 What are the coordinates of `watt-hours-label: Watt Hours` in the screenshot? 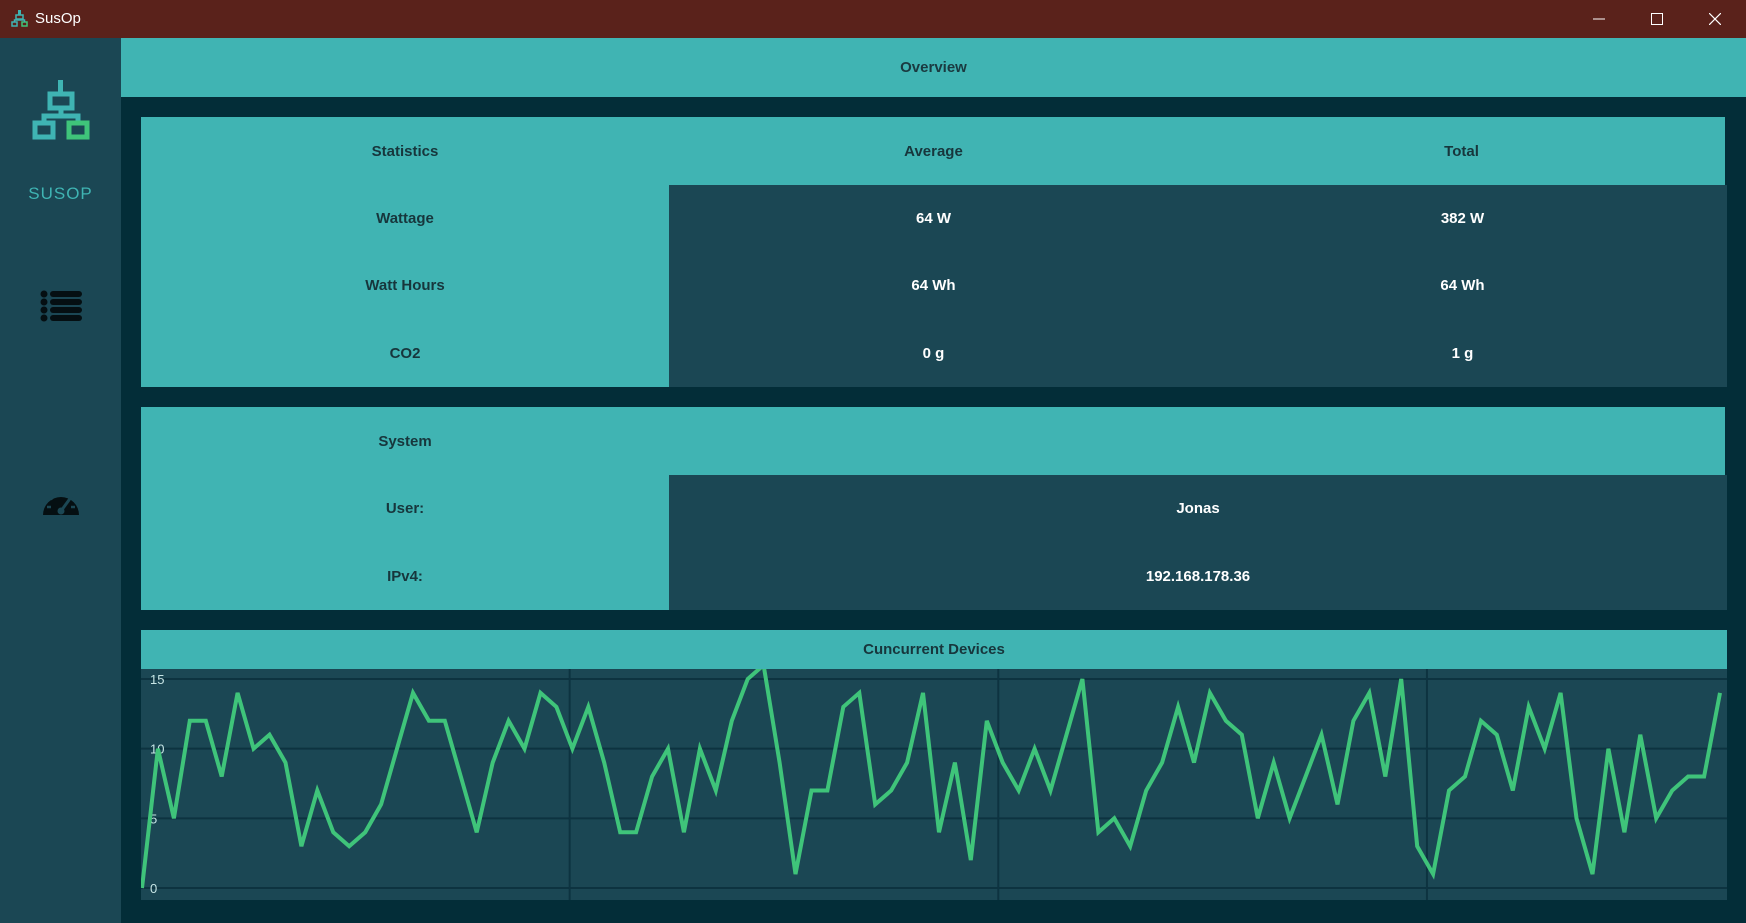 It's located at (405, 285).